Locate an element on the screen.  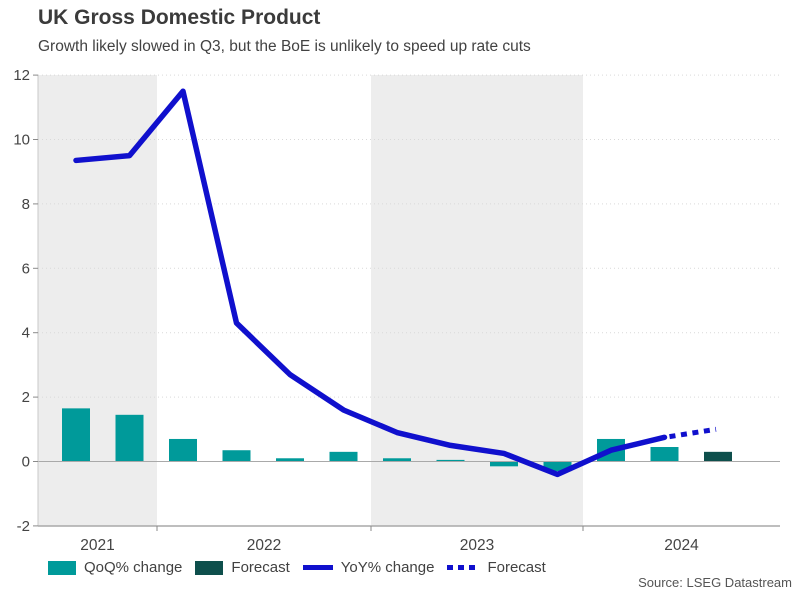
qoq-bar-2023-Q3 is located at coordinates (504, 464).